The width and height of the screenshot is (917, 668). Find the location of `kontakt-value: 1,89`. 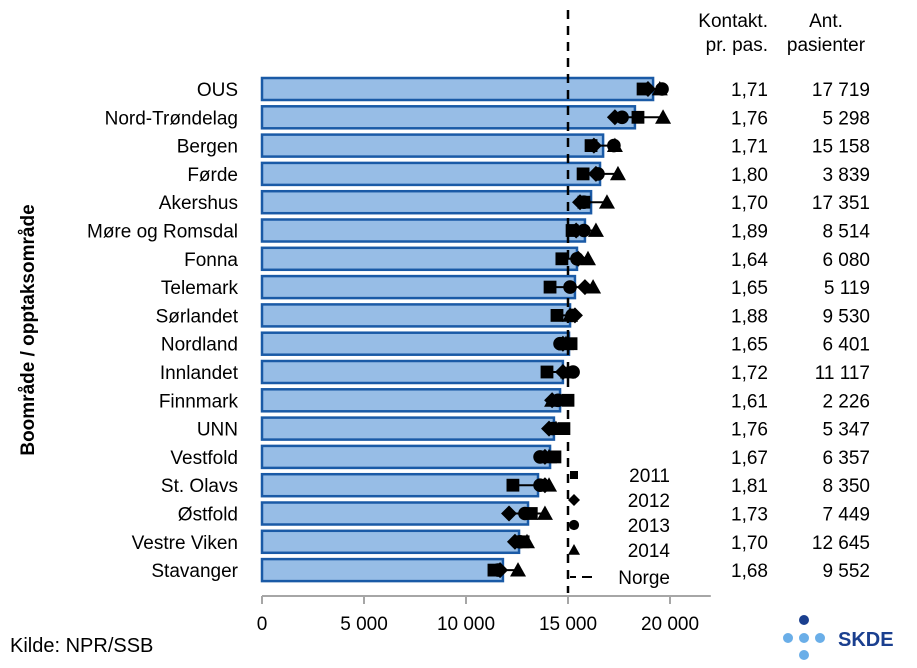

kontakt-value: 1,89 is located at coordinates (749, 232).